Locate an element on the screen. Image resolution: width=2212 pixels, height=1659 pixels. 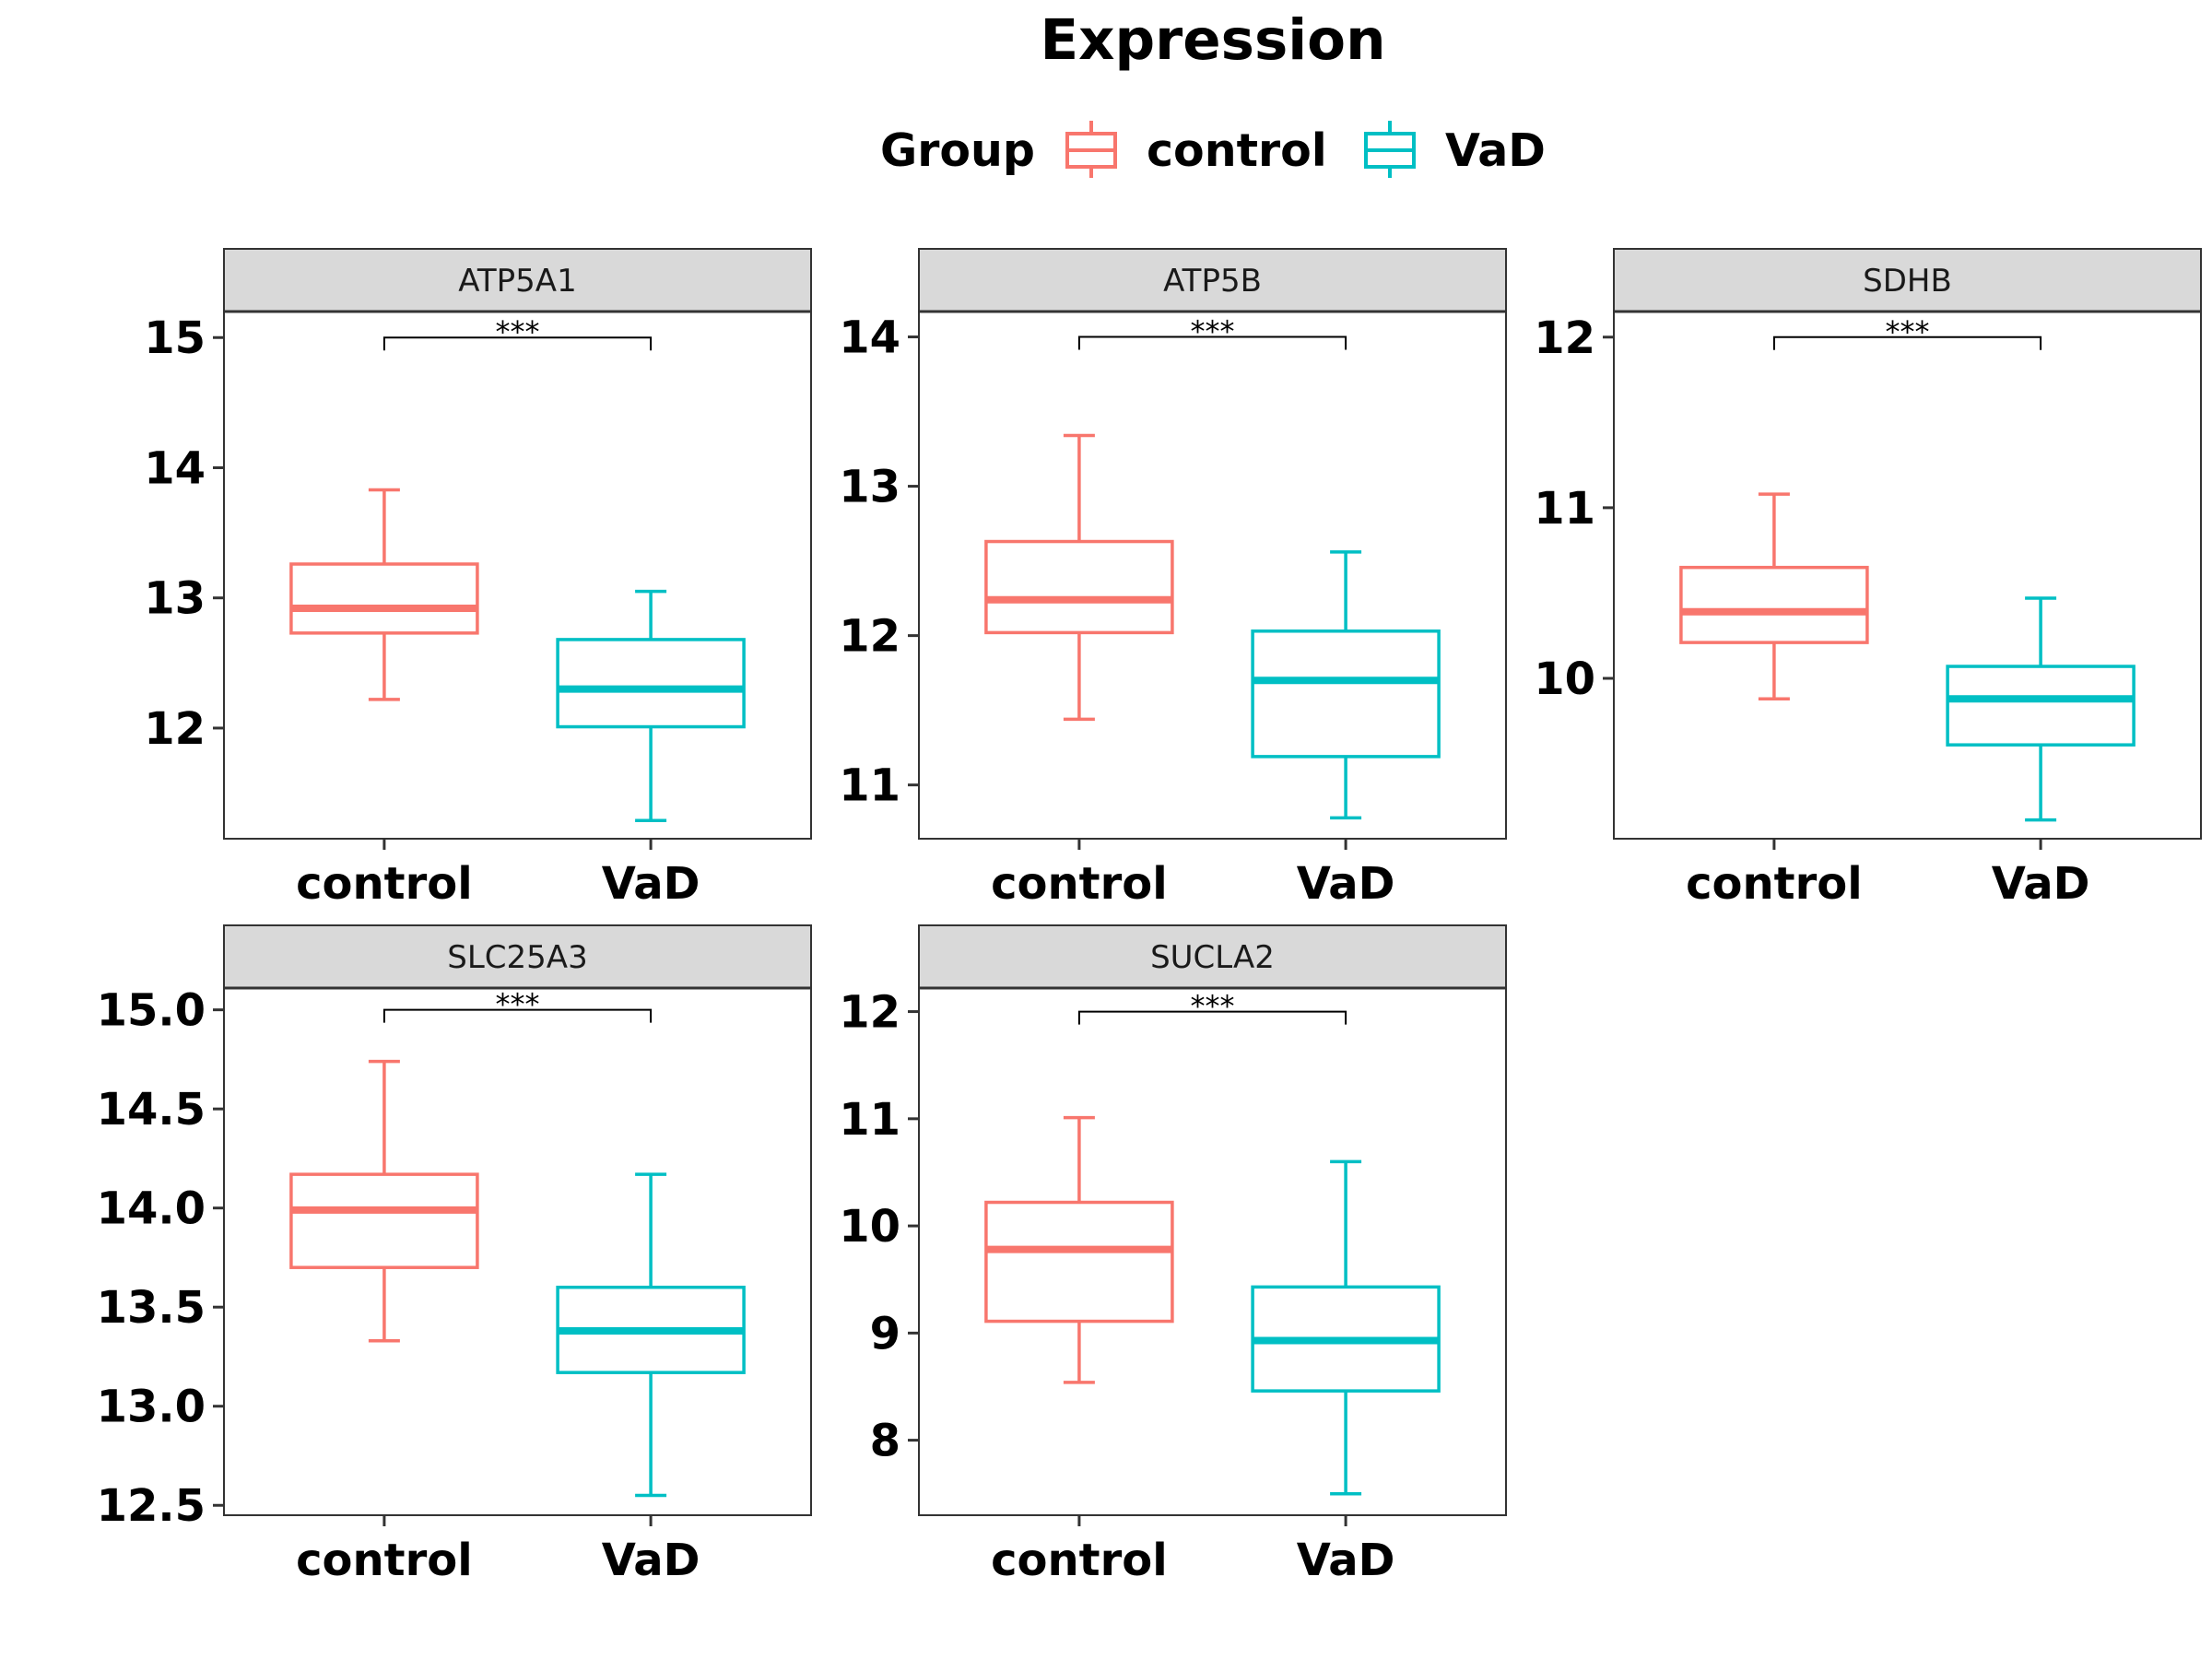
facet-panel-sucla2: SUCLA2 8 9 10 11 12 control VaD *** is located at coordinates (1173, 1255).